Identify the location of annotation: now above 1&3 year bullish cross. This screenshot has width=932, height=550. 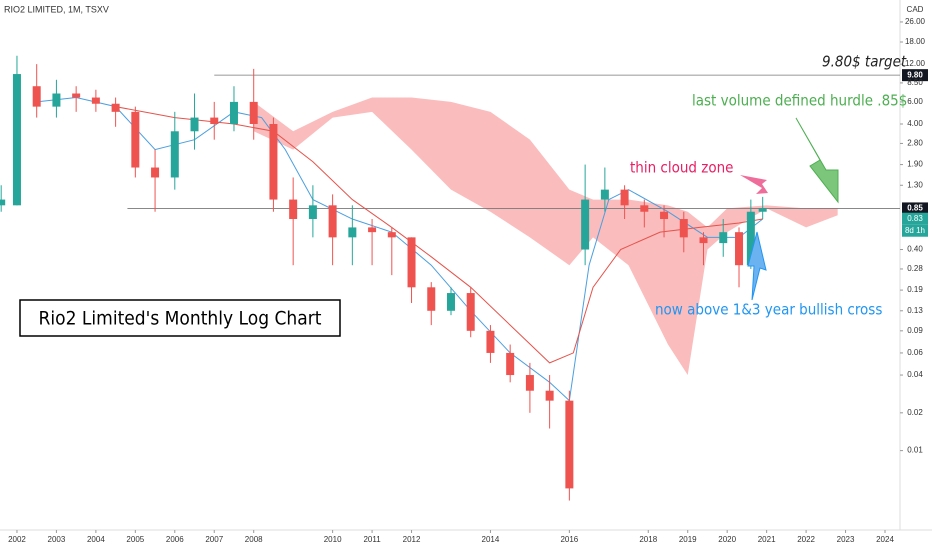
(768, 310).